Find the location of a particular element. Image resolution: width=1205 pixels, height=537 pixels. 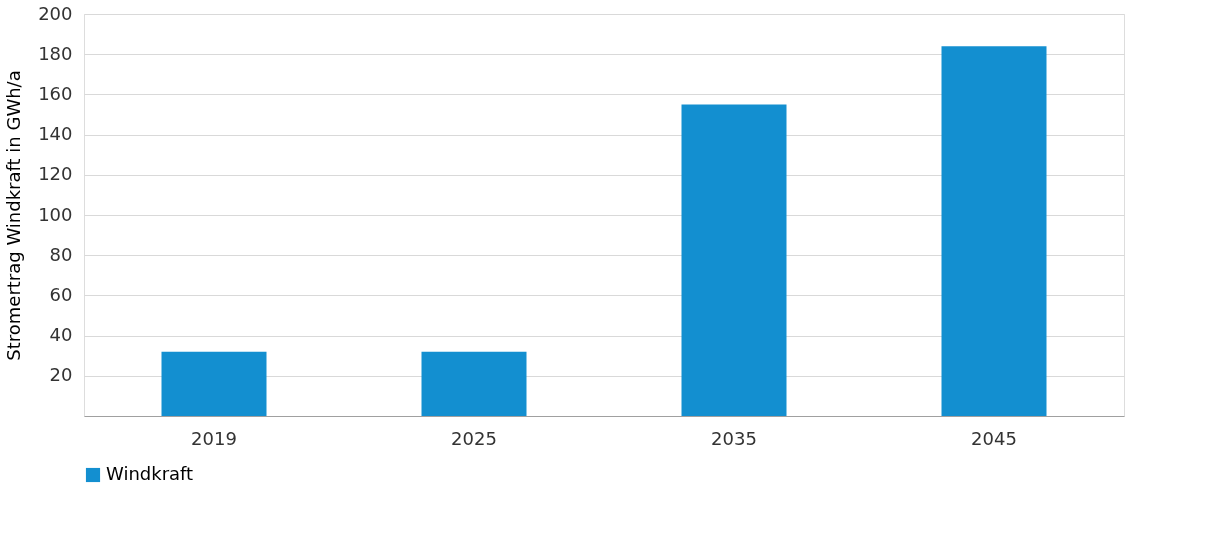

x-tick-label: 2035 is located at coordinates (734, 438).